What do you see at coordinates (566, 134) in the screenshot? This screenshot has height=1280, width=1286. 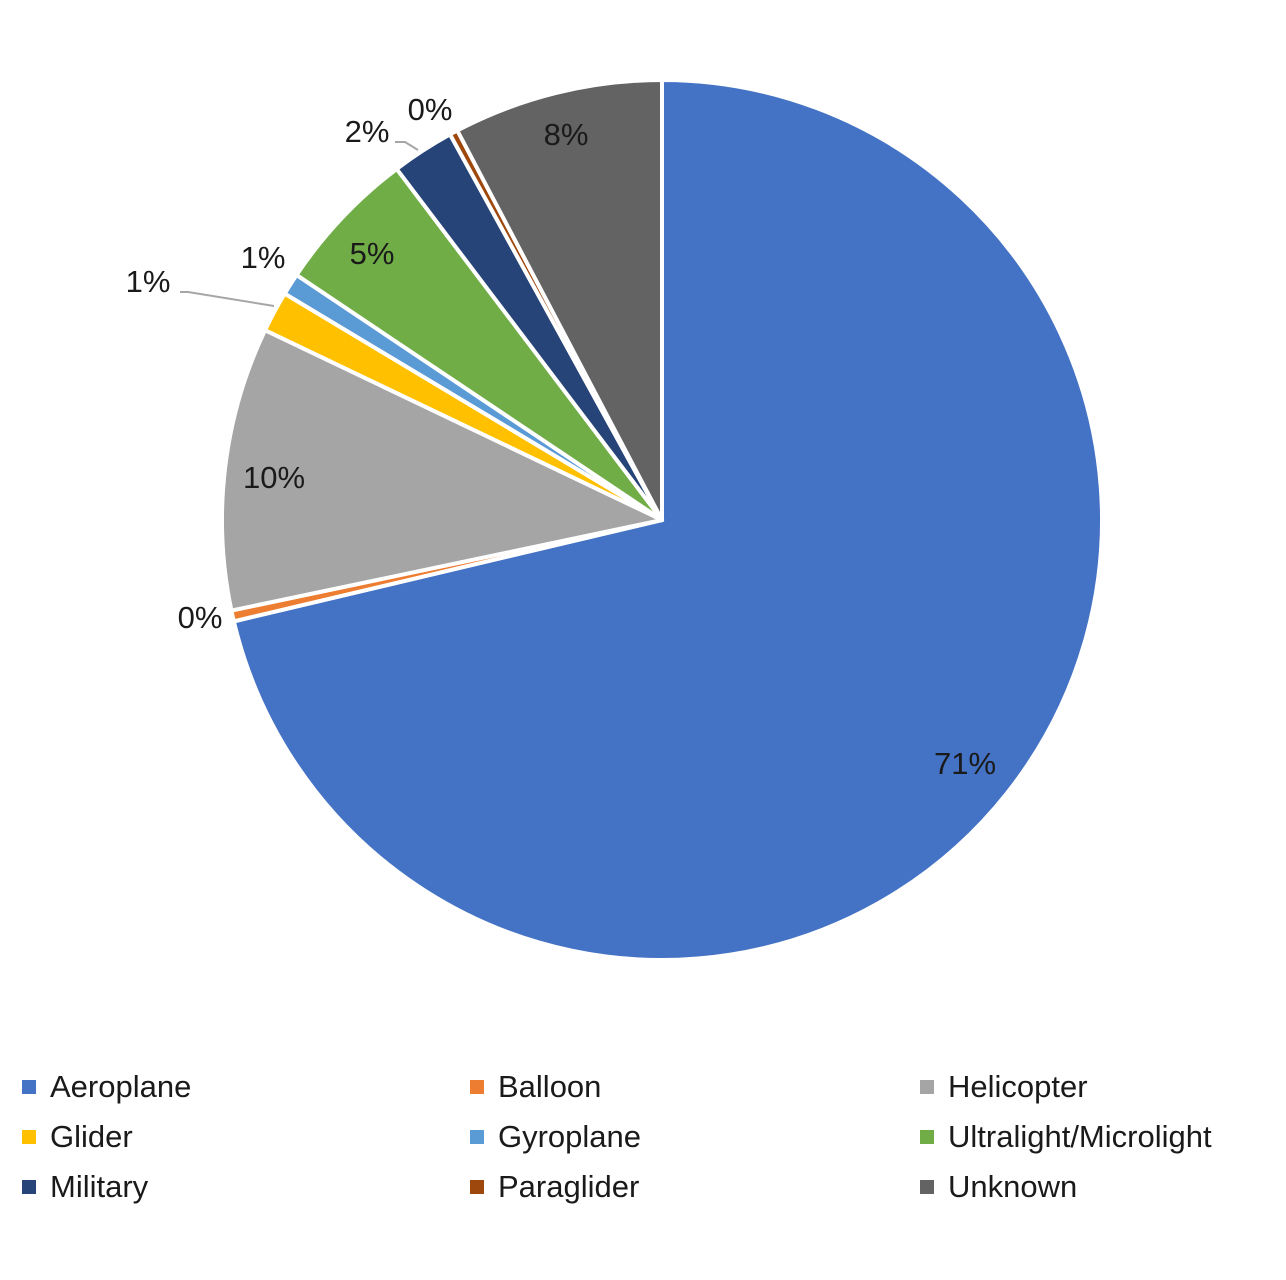 I see `data-label-unknown: 8%` at bounding box center [566, 134].